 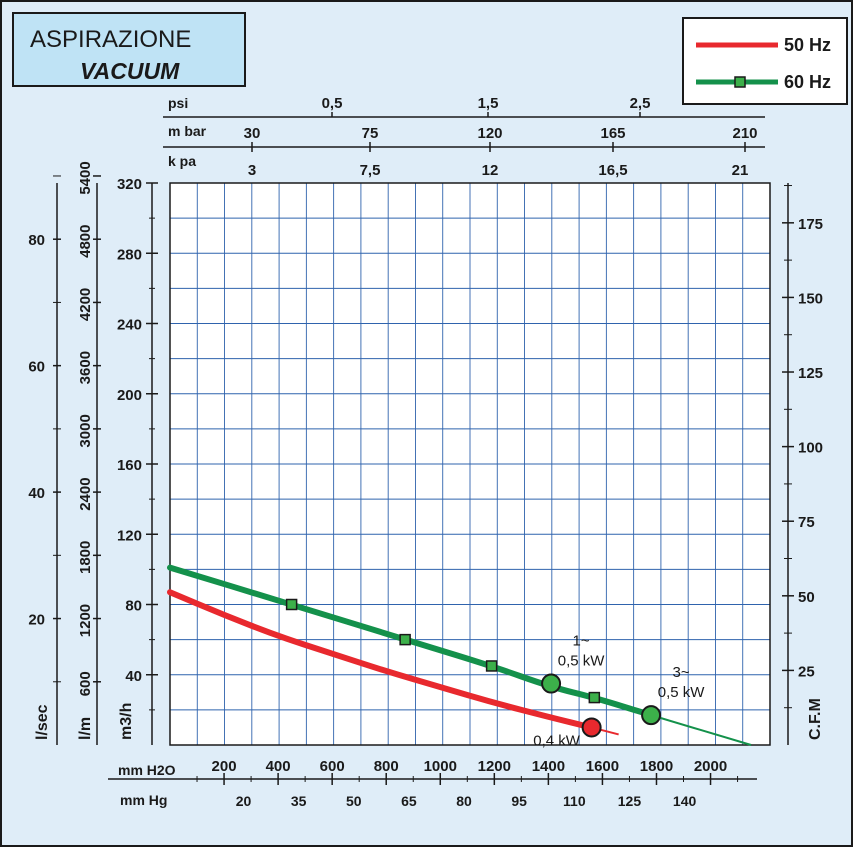 I want to click on h2o-tick-label: 1800, so click(x=656, y=766).